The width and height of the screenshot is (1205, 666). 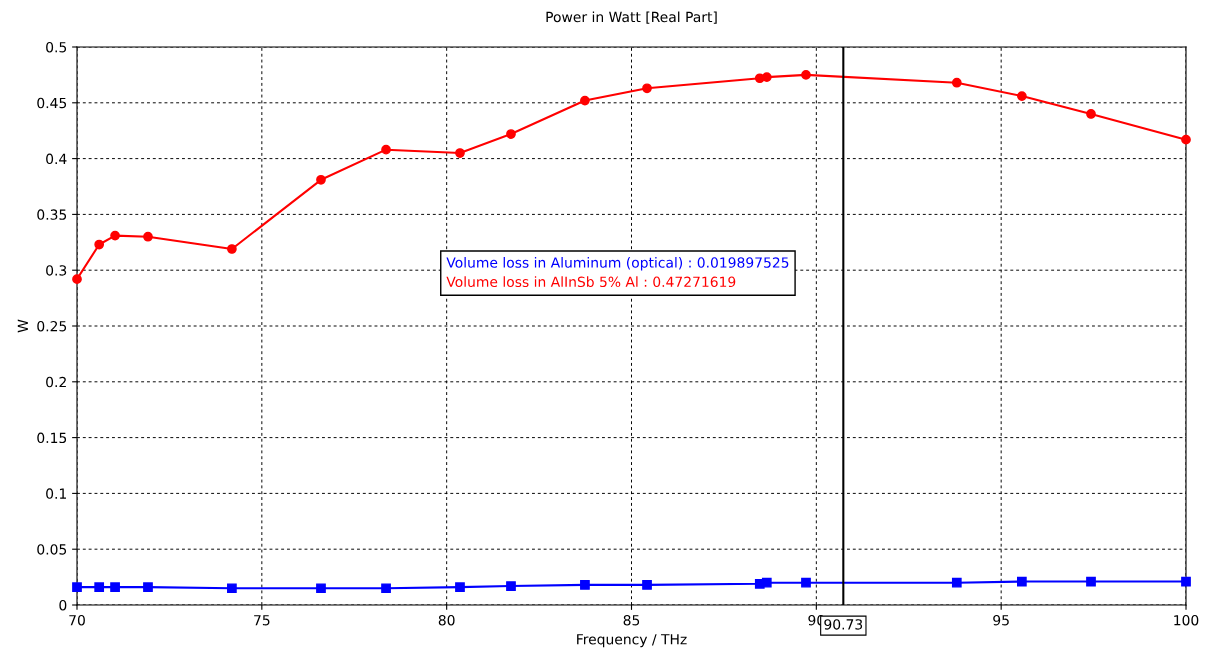 What do you see at coordinates (1001, 620) in the screenshot?
I see `x-tick-label: 95` at bounding box center [1001, 620].